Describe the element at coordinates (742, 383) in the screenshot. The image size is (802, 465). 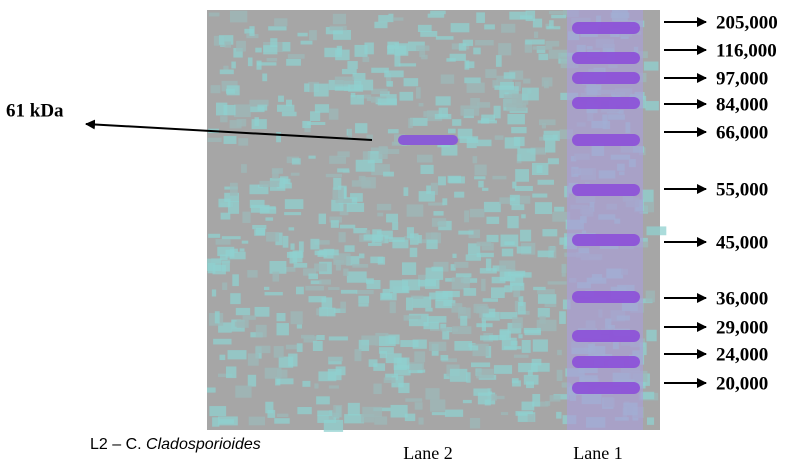
I see `marker-label: 20,000` at that location.